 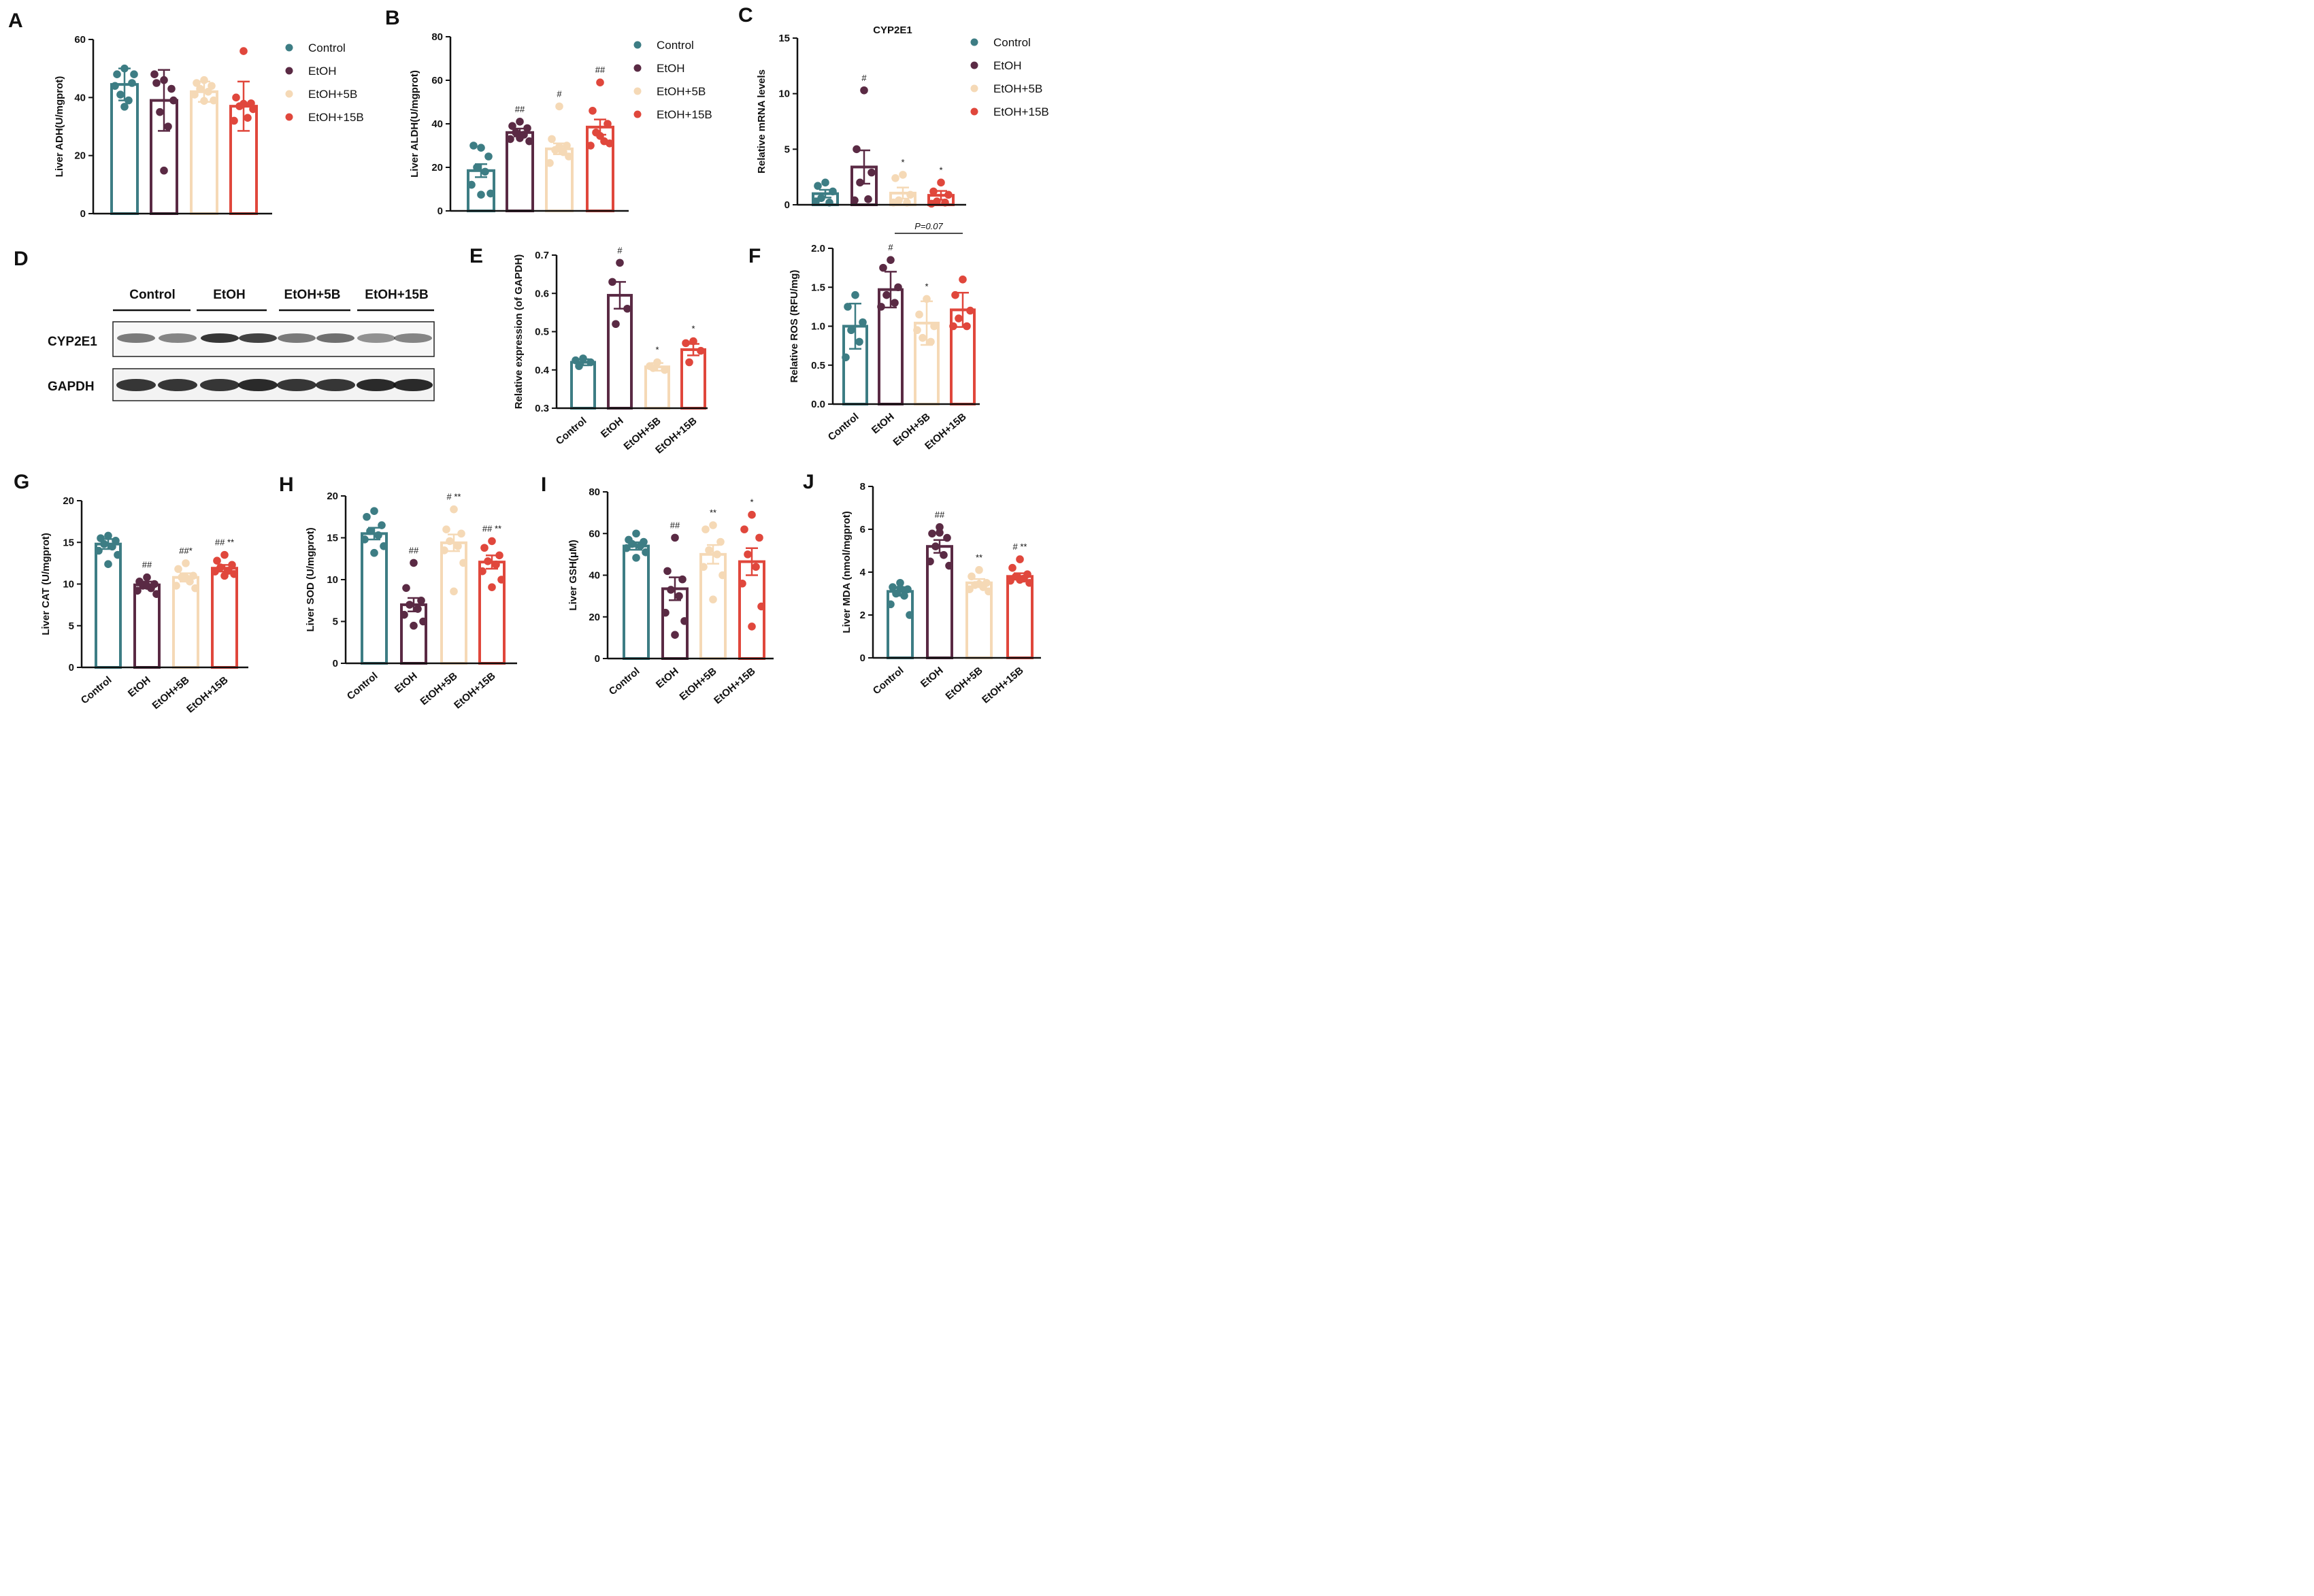 What do you see at coordinates (542, 332) in the screenshot?
I see `y-tick-label: 0.5` at bounding box center [542, 332].